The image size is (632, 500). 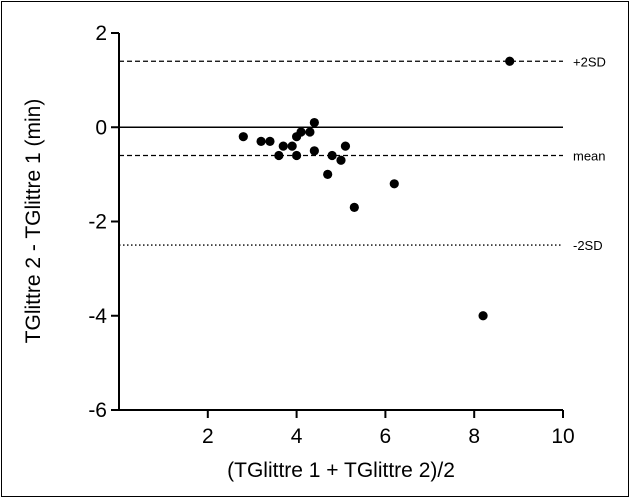 What do you see at coordinates (33, 221) in the screenshot?
I see `y-axis-label: TGlittre 2 - TGlittre 1 (min)` at bounding box center [33, 221].